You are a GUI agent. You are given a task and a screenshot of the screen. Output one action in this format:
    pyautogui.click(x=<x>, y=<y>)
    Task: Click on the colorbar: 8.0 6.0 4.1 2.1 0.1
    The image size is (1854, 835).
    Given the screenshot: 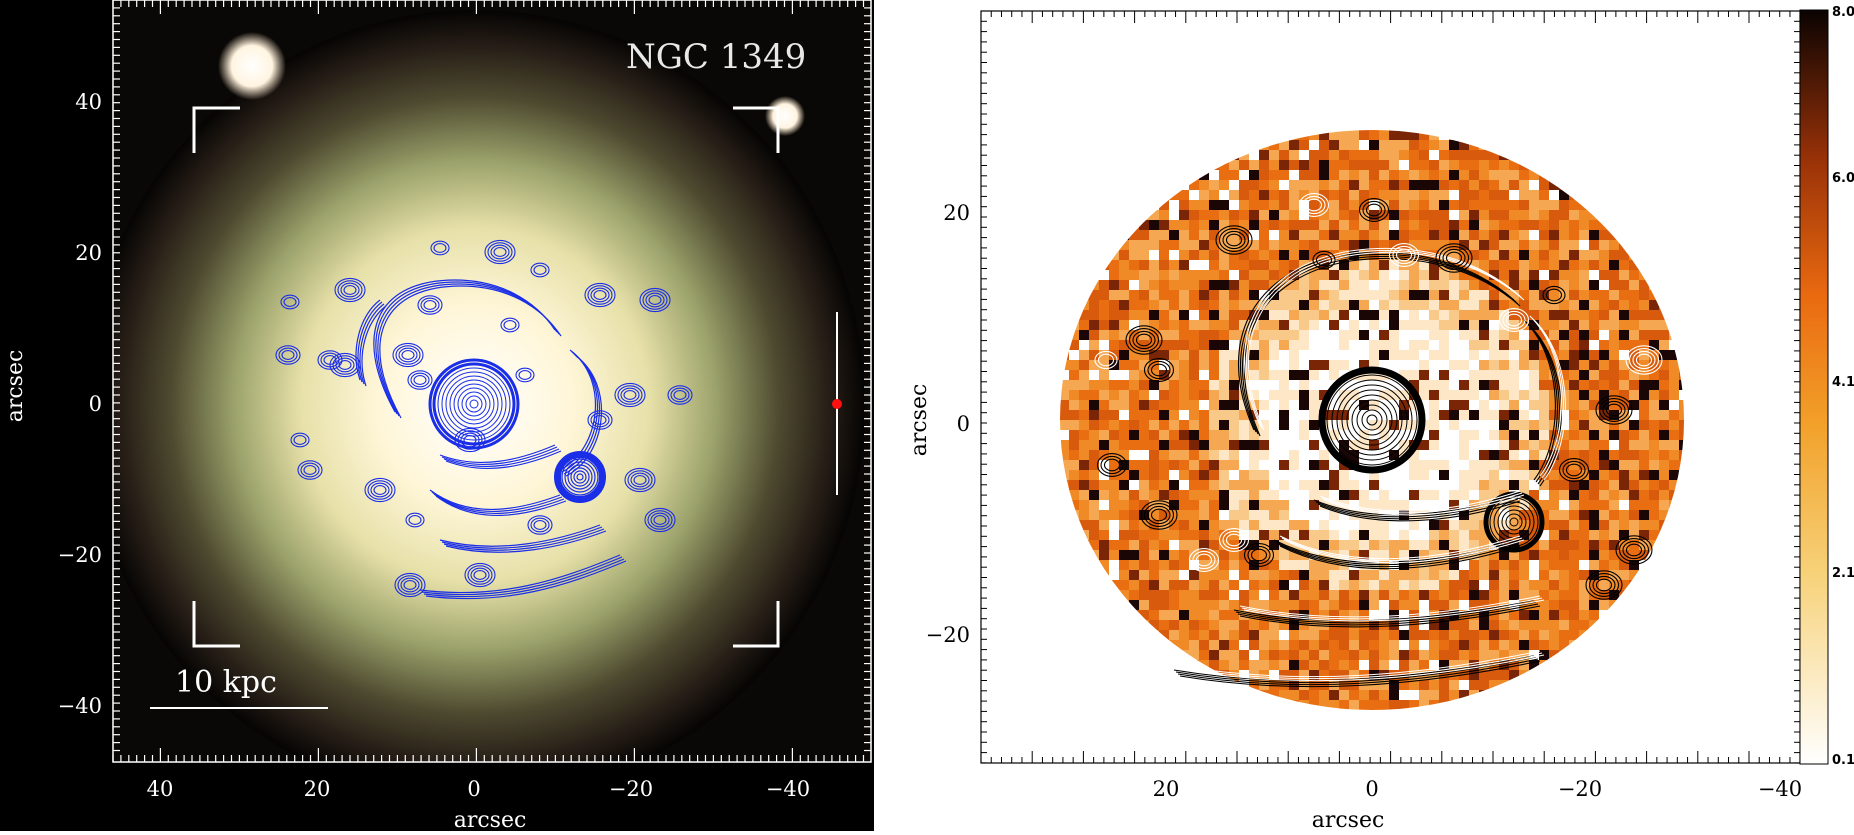 What is the action you would take?
    pyautogui.click(x=1826, y=386)
    